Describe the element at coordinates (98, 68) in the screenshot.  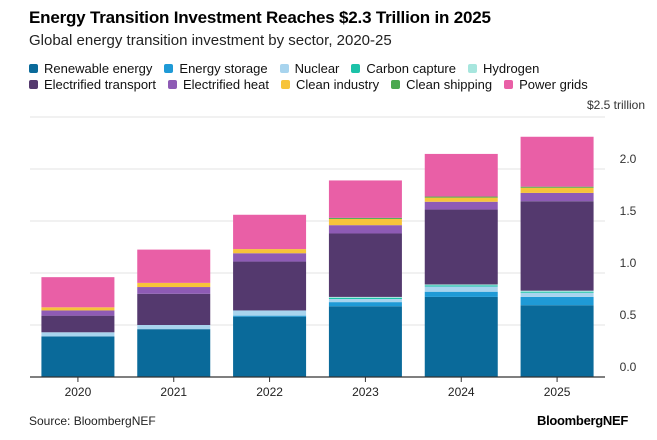
I see `legend-label: Renewable energy` at that location.